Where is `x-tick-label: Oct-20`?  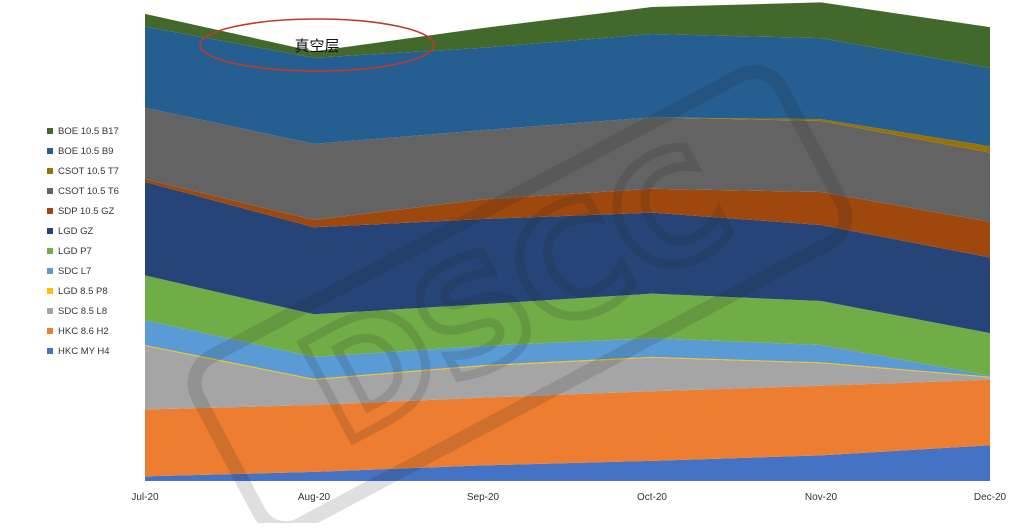
x-tick-label: Oct-20 is located at coordinates (652, 497).